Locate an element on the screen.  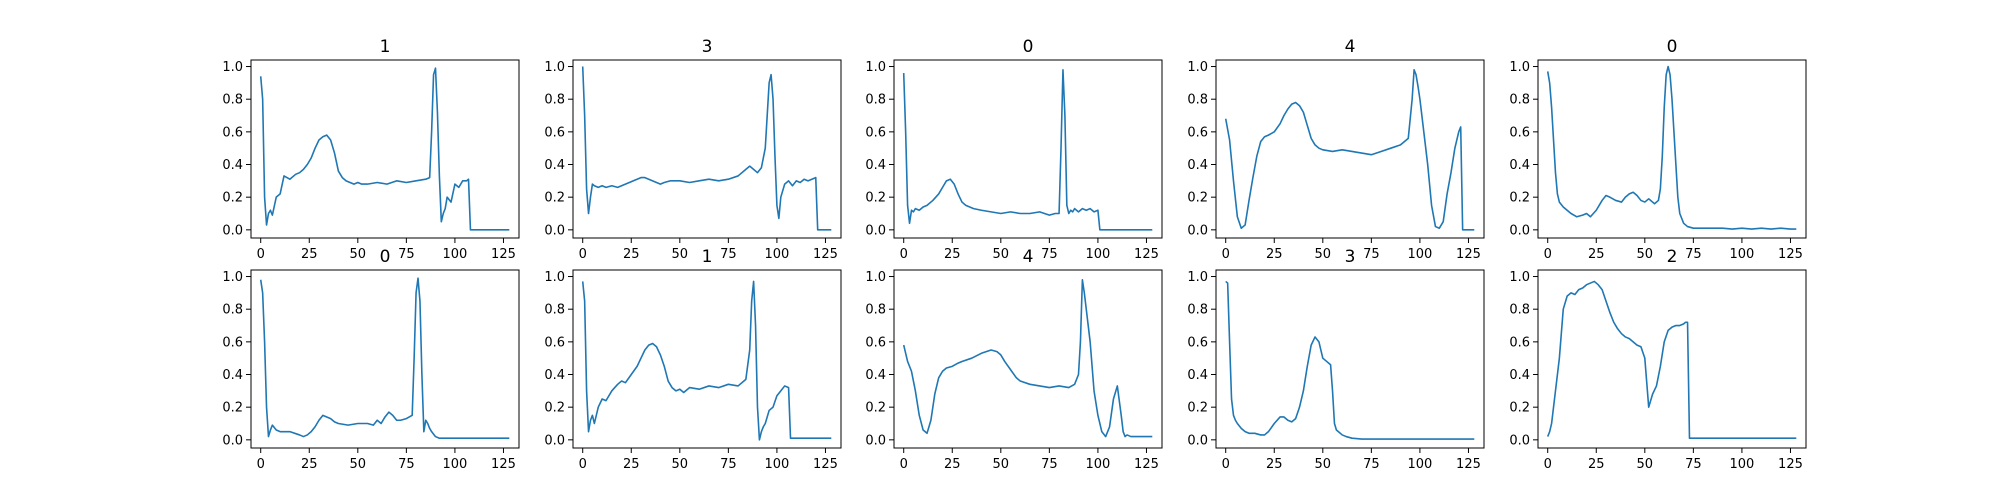
subplot-8: 4 0 25 50 75 100 125 0.0 0.2 0.4 0.6 0.8 1.0 is located at coordinates (1014, 359).